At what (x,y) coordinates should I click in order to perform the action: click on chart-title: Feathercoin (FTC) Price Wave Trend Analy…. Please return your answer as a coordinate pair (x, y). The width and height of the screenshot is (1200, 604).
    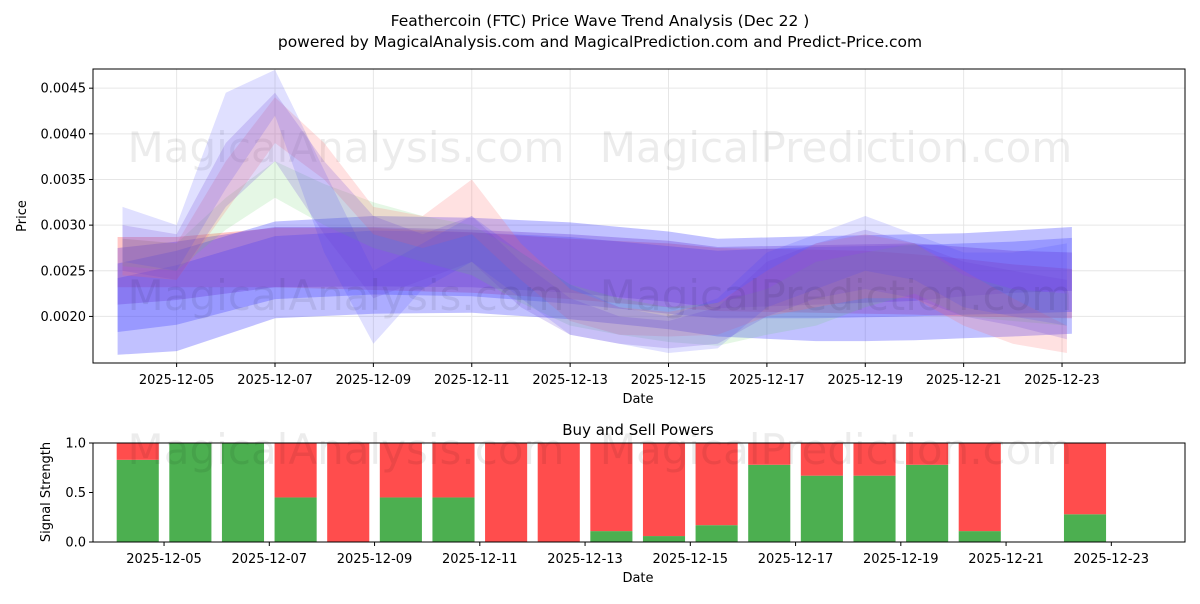
    Looking at the image, I should click on (600, 21).